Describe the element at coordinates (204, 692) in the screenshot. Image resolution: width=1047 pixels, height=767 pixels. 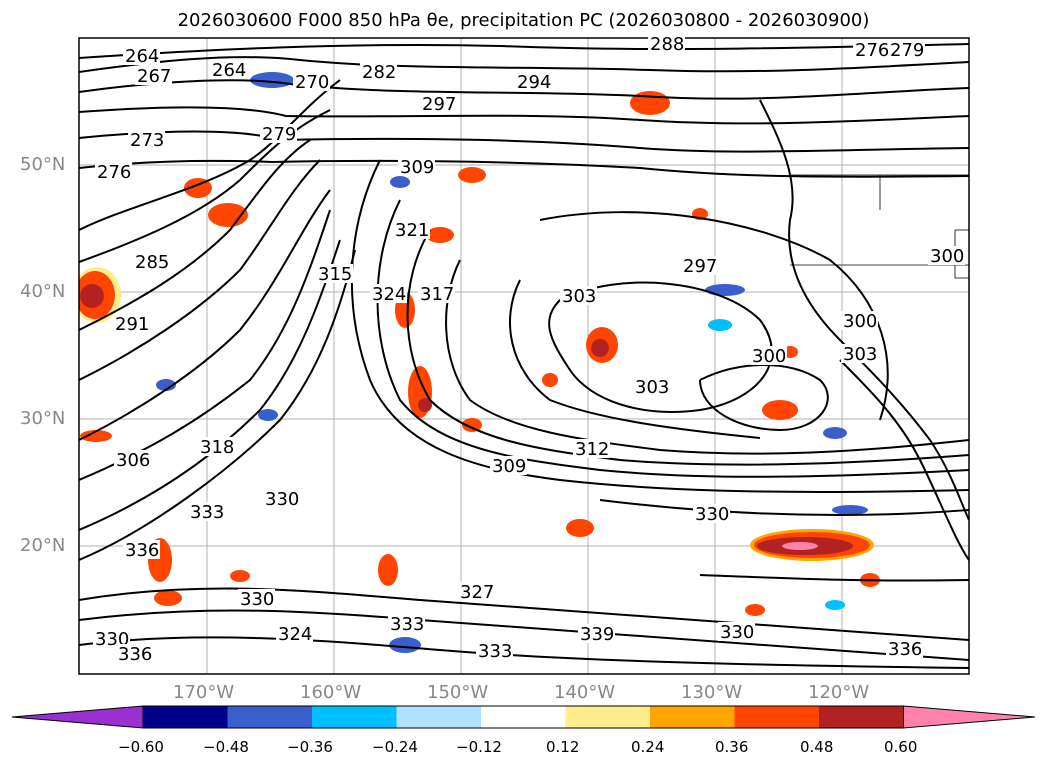
I see `lon-label: 170°W` at that location.